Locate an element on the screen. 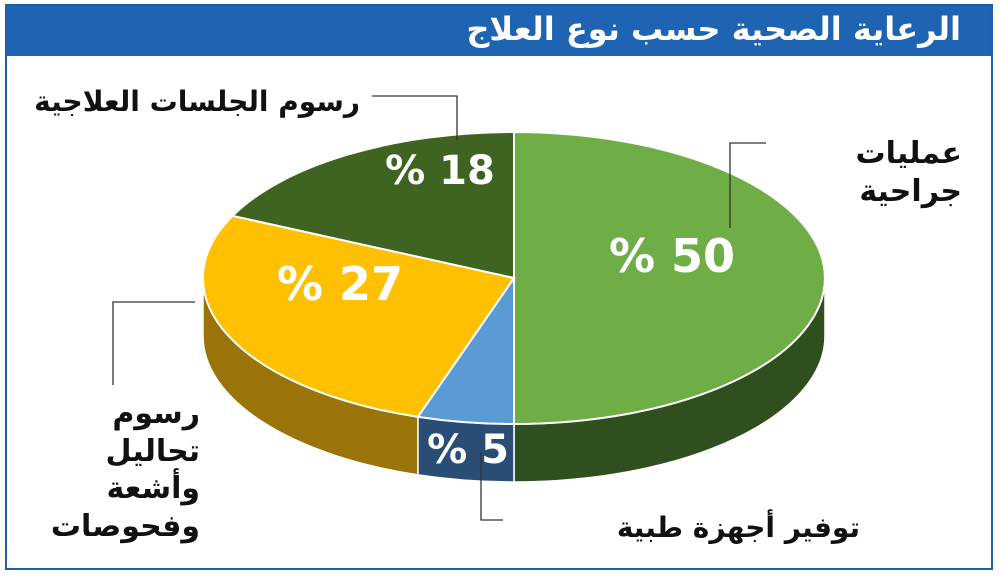 The image size is (1000, 576). leader-line-sessions is located at coordinates (415, 117).